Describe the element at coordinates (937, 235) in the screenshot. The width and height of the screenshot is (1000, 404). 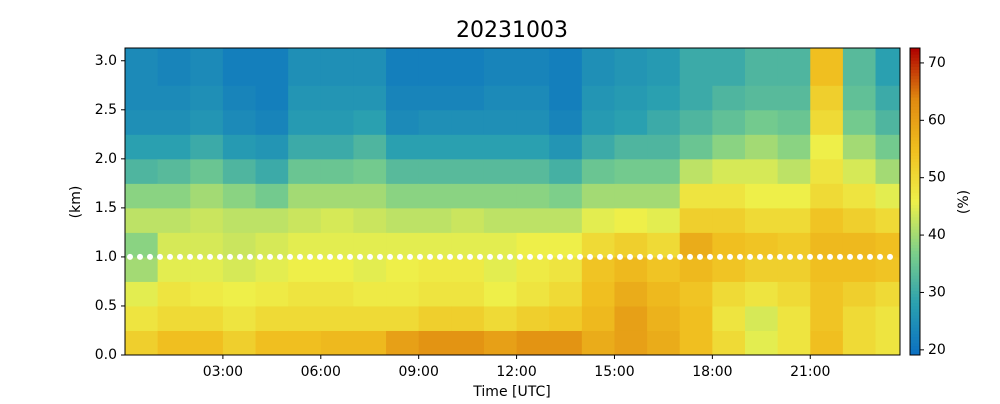
I see `colorbar-tick-label: 40` at that location.